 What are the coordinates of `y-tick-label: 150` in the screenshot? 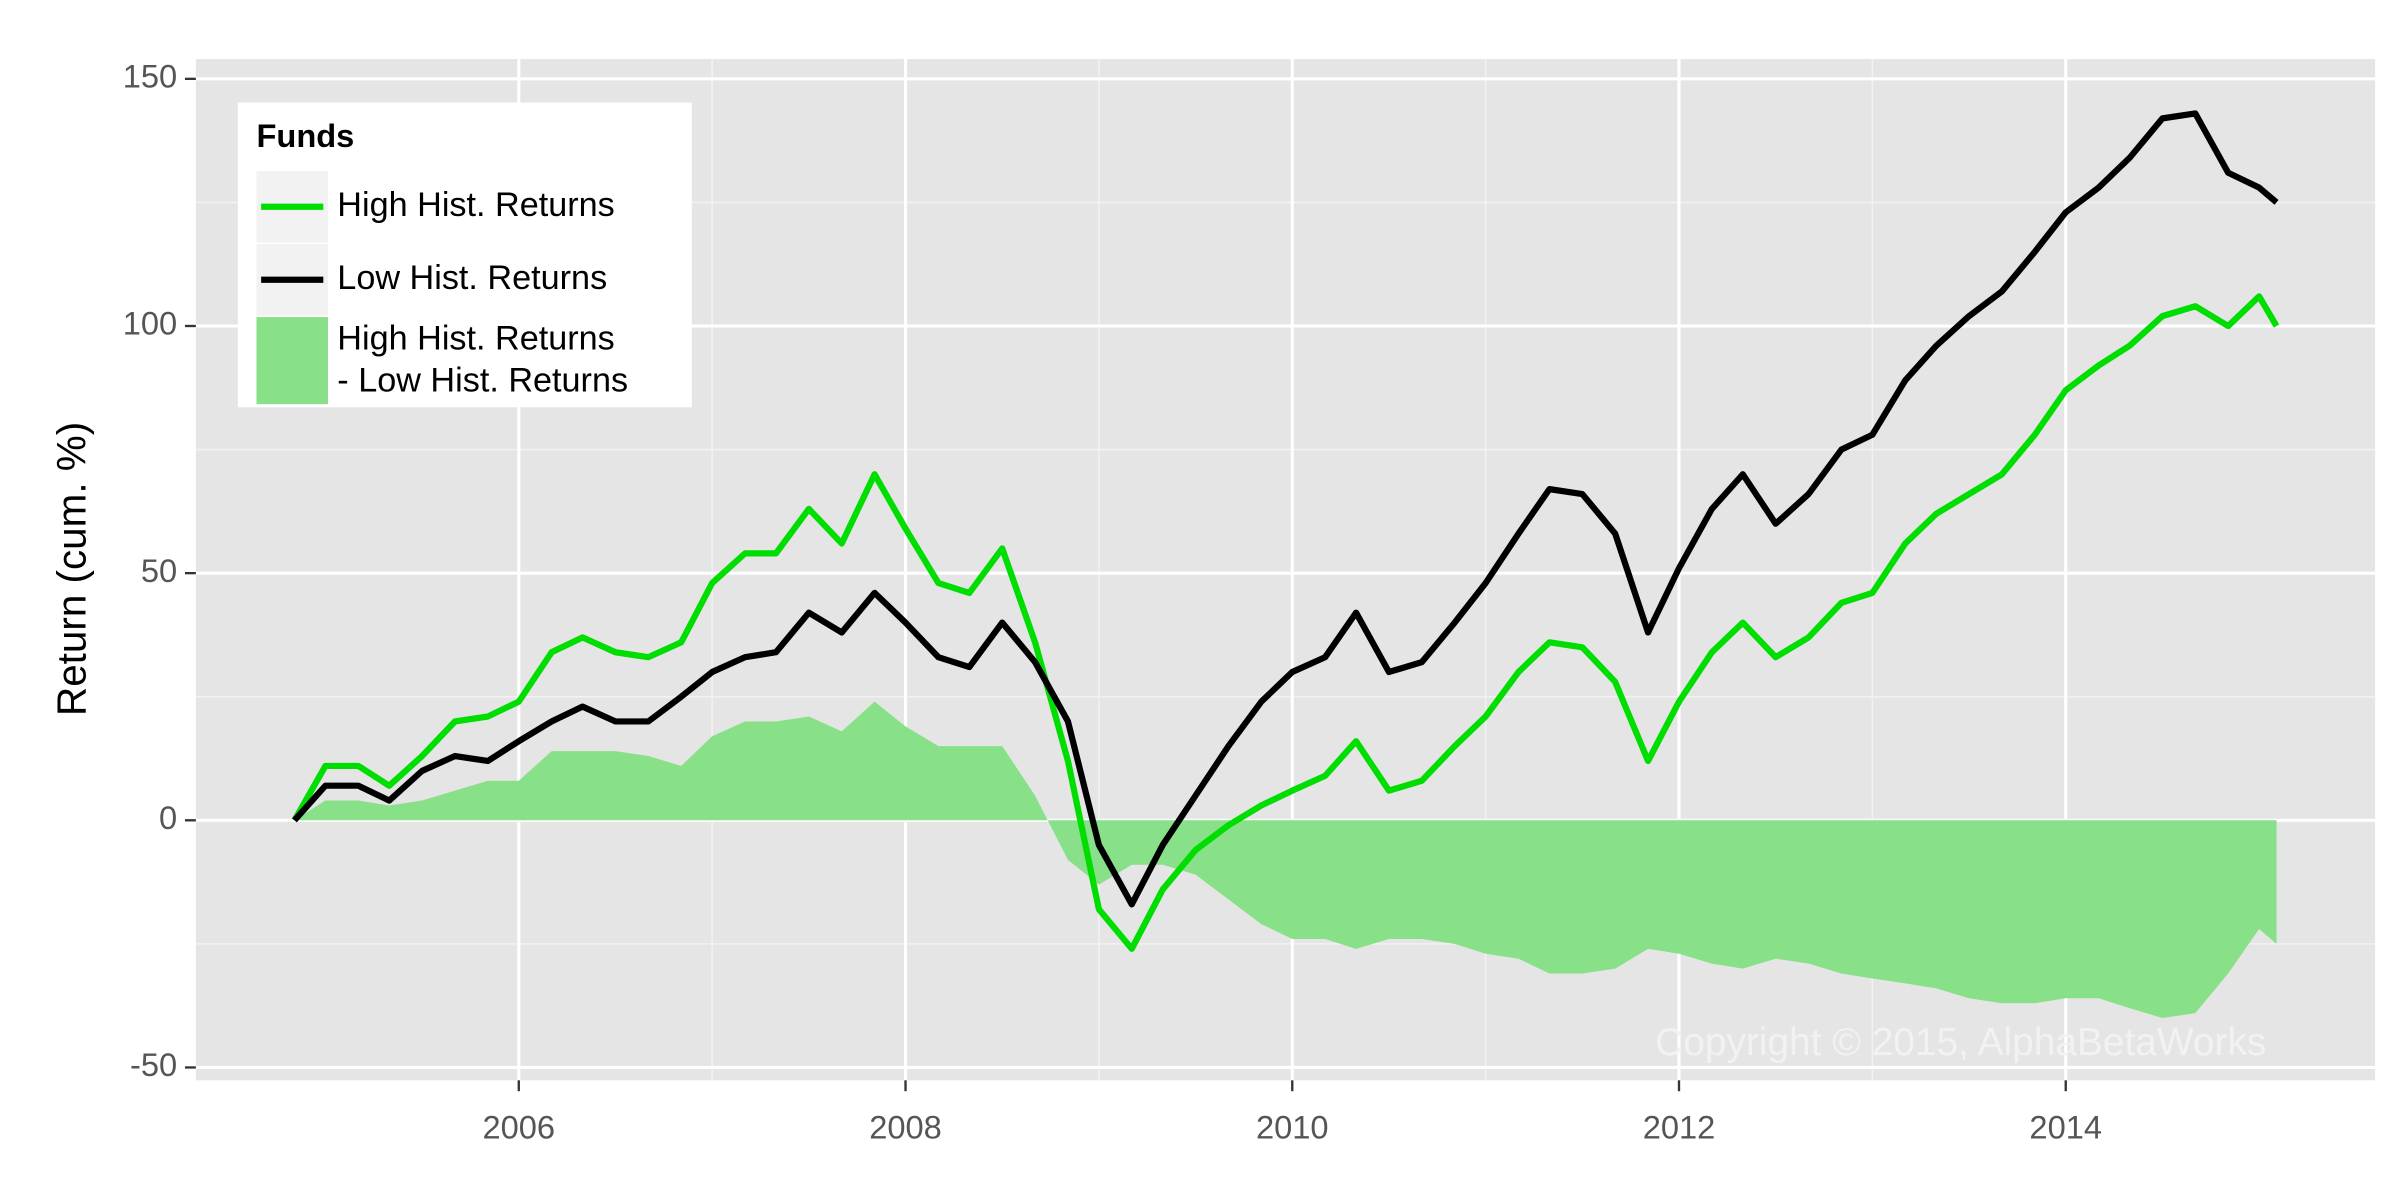 It's located at (150, 75).